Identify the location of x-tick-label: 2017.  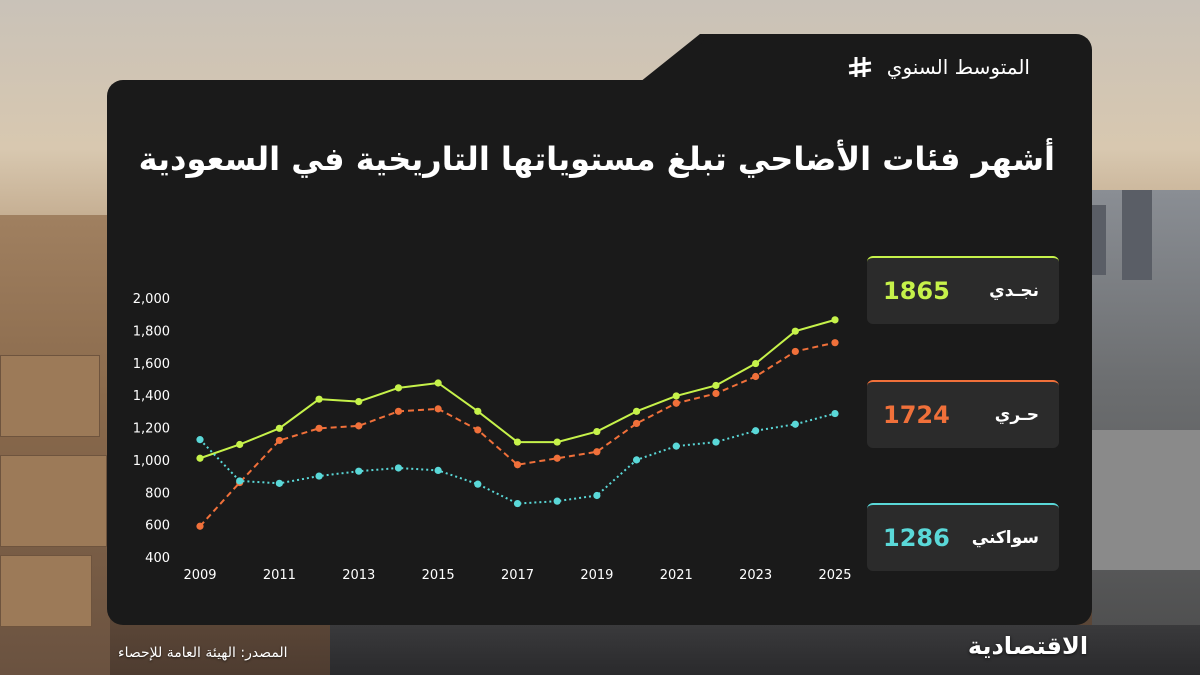
(517, 575).